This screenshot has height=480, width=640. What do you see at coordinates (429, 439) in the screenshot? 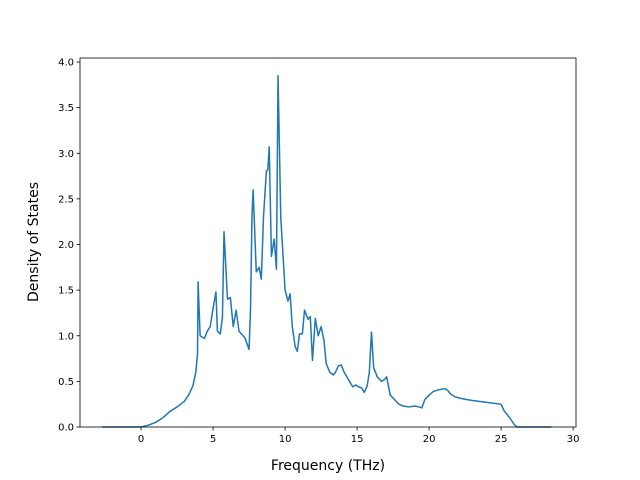
I see `x-tick-label: 20` at bounding box center [429, 439].